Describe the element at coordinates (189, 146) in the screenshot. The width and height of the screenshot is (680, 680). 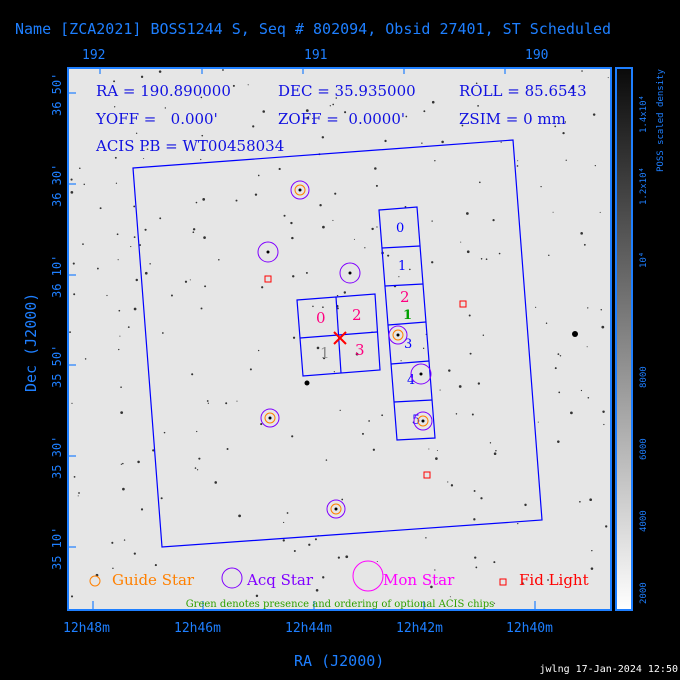
I see `acis-pb-value: ACIS PB = WT00458034` at that location.